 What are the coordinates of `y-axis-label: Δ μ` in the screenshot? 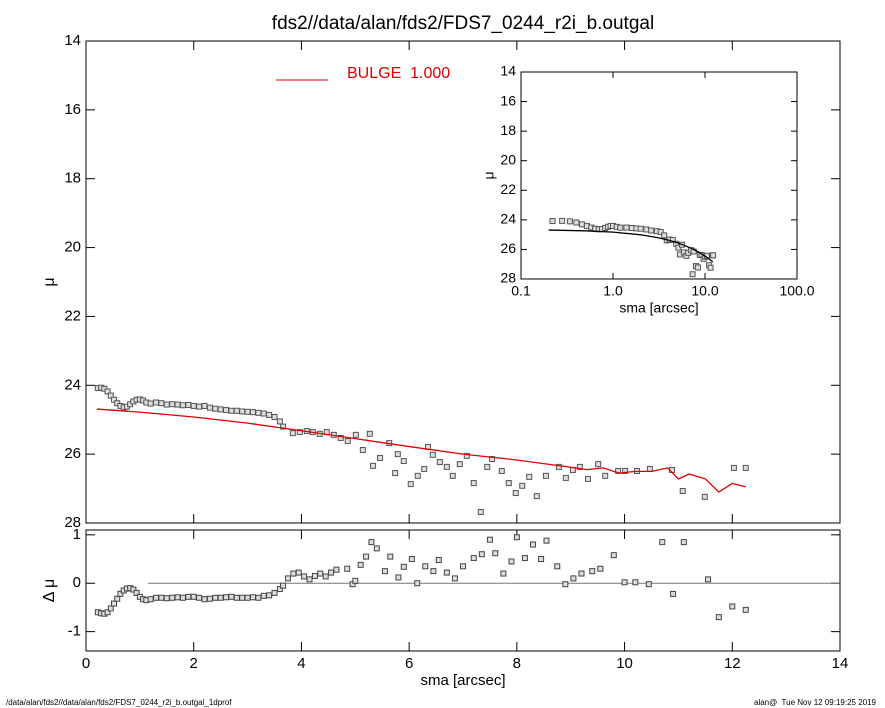 It's located at (49, 590).